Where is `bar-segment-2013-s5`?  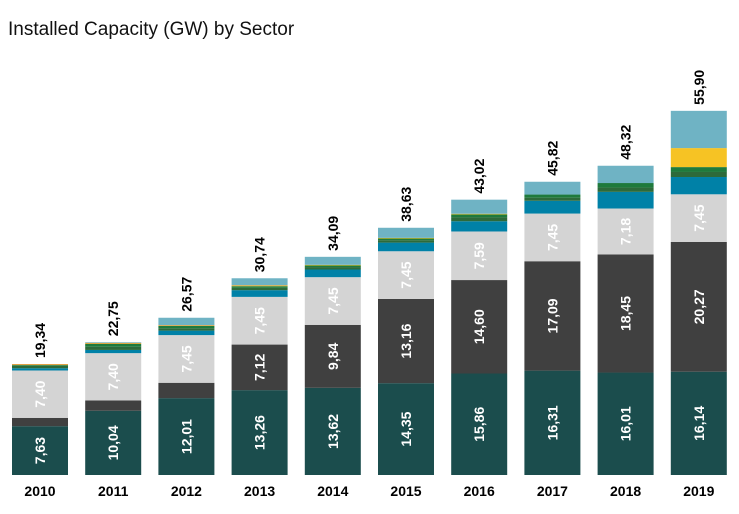
bar-segment-2013-s5 is located at coordinates (259, 289).